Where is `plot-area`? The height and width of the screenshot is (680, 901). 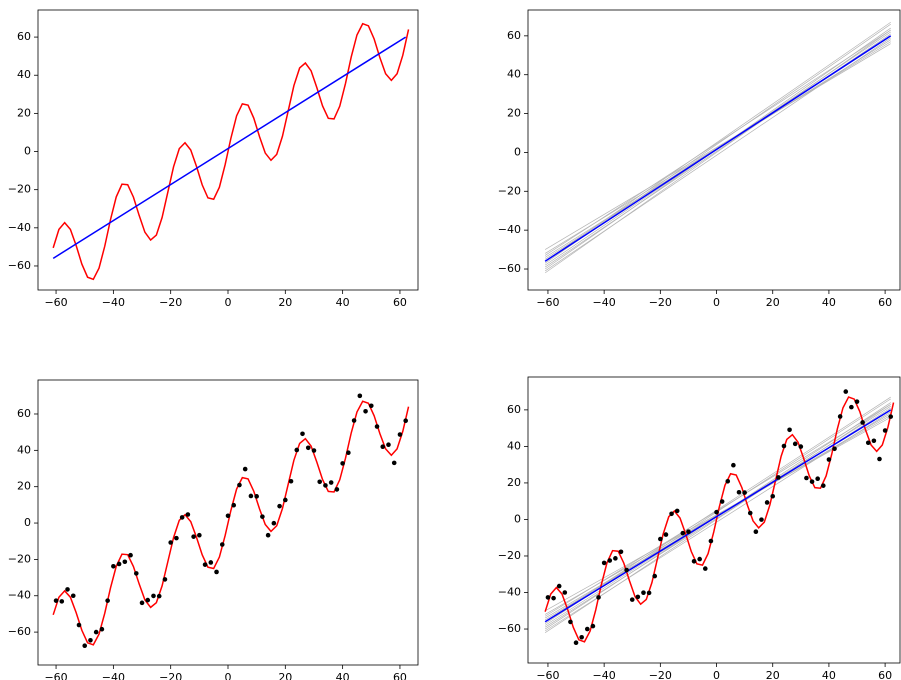
plot-area is located at coordinates (231, 521).